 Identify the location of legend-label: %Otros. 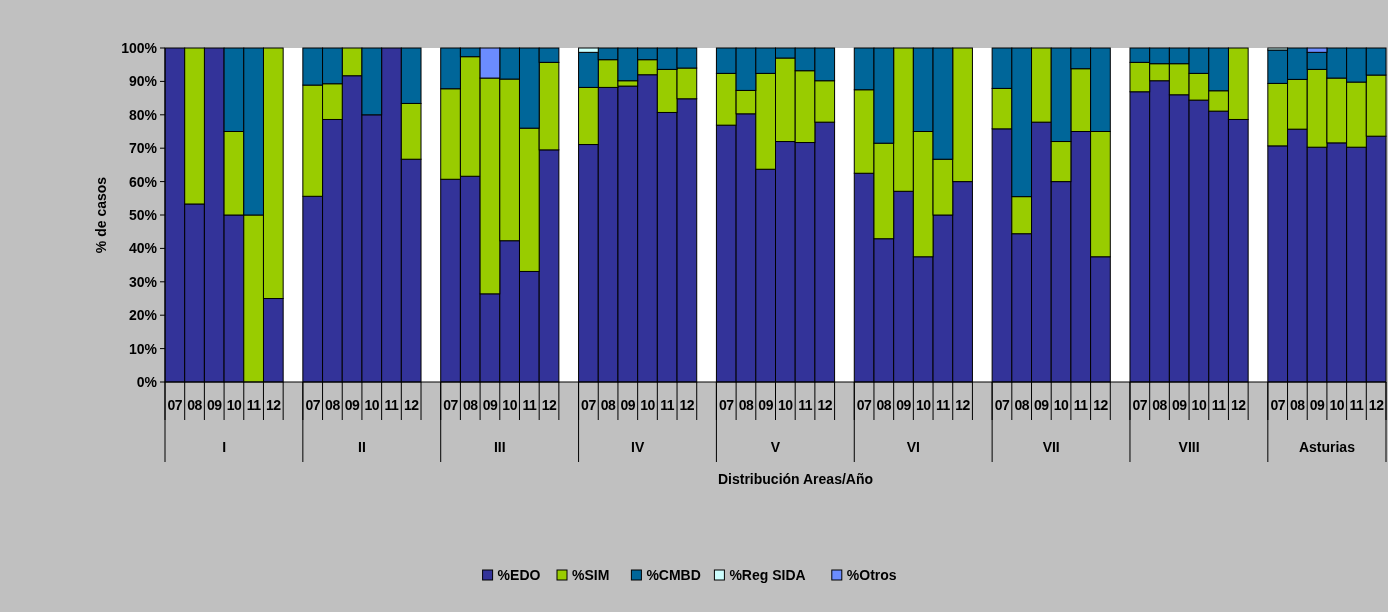
(871, 575).